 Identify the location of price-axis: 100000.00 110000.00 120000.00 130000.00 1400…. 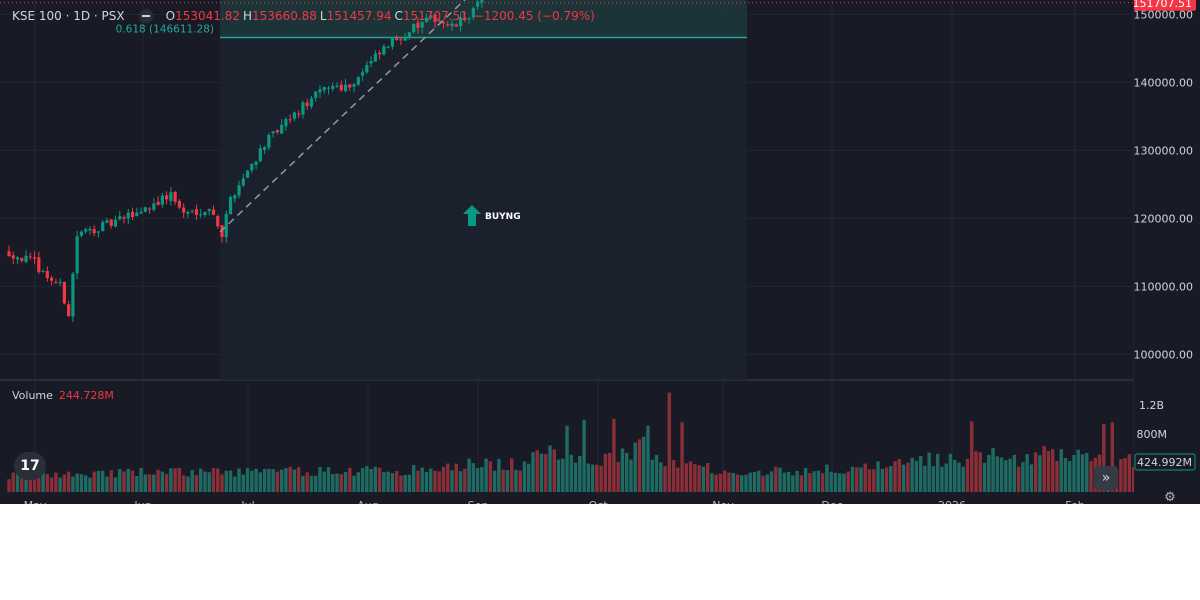
(1166, 252).